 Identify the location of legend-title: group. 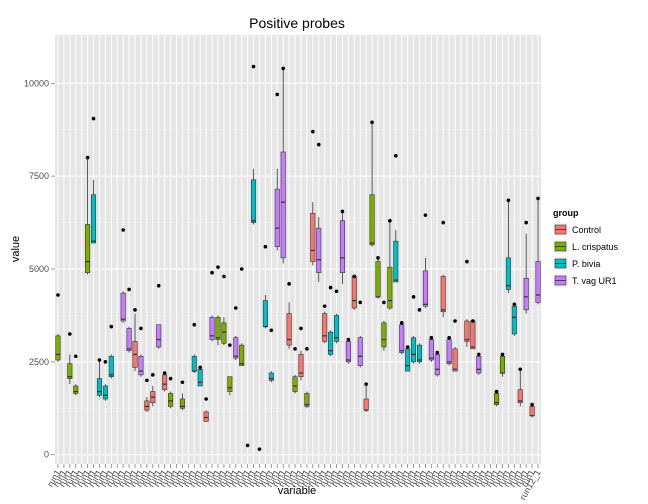
(566, 213).